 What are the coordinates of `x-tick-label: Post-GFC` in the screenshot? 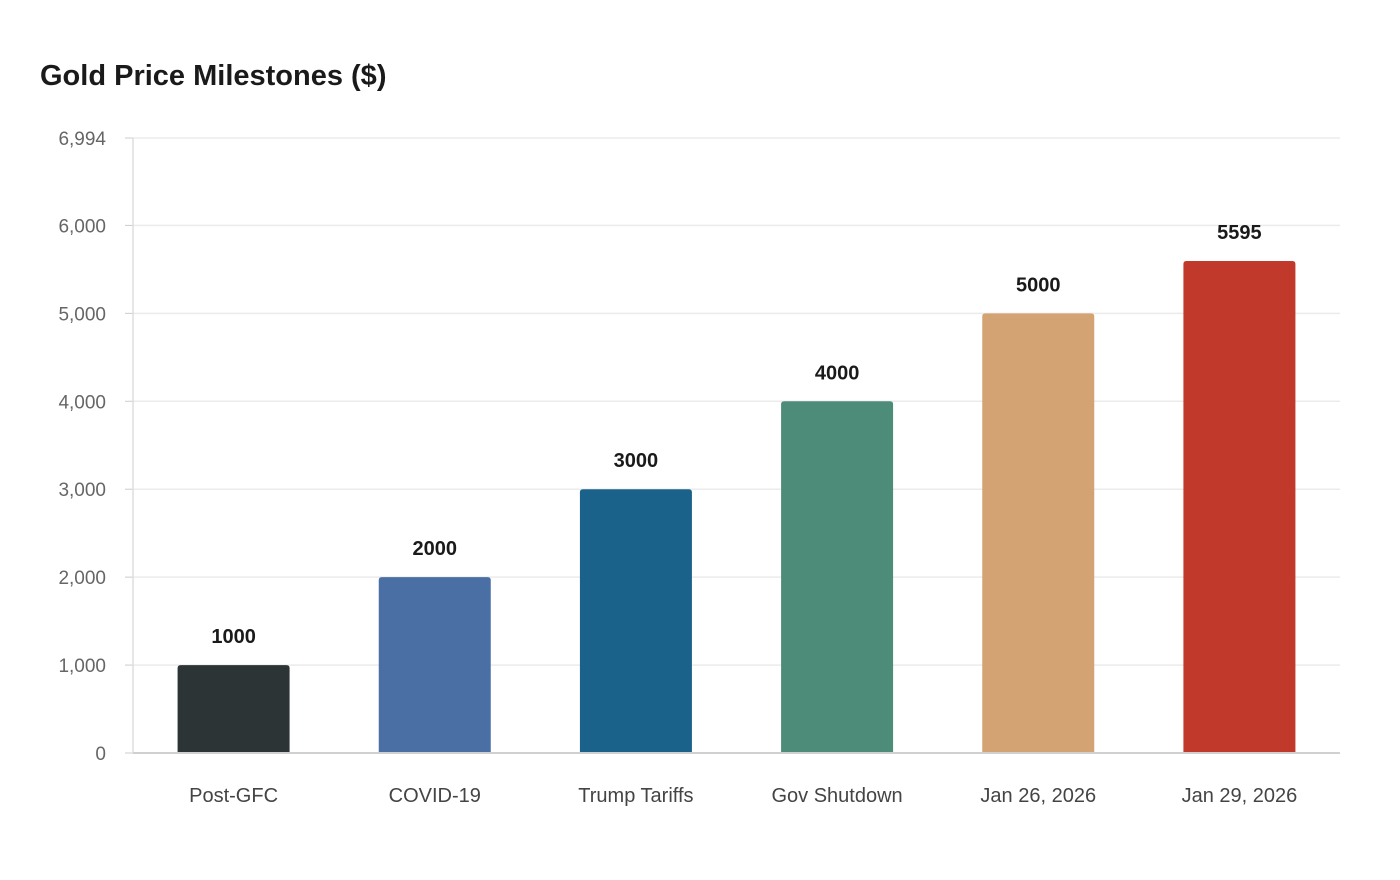 It's located at (233, 796).